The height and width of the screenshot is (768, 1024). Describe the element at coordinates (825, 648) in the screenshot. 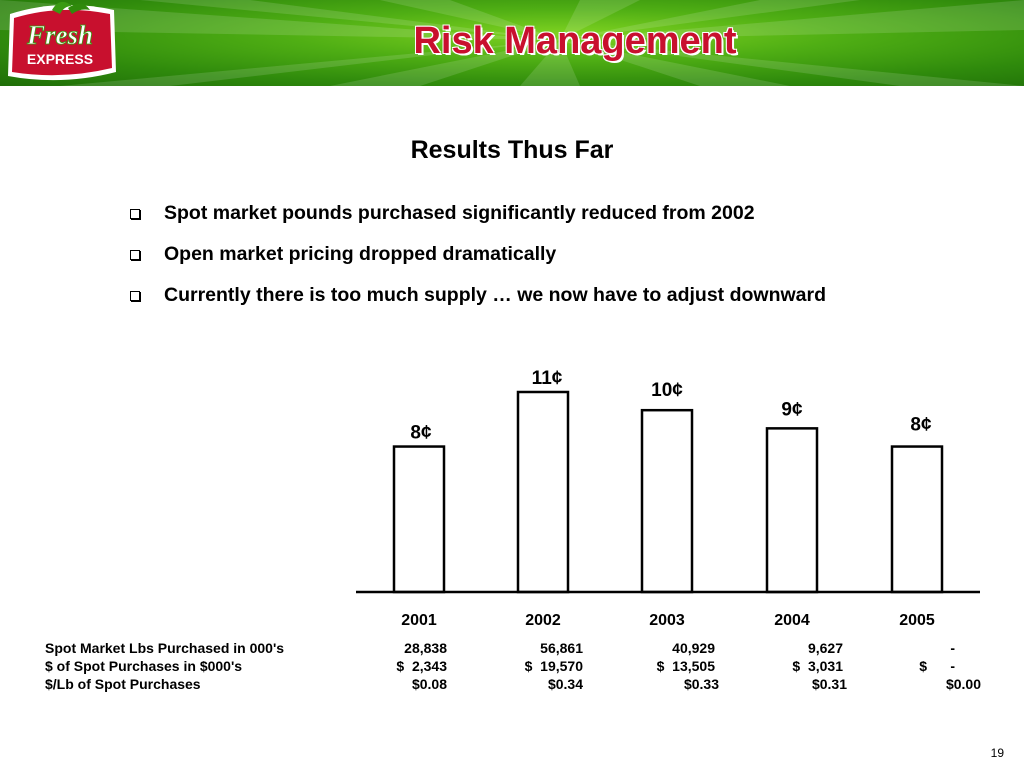

I see `table-cell: 9,627` at that location.